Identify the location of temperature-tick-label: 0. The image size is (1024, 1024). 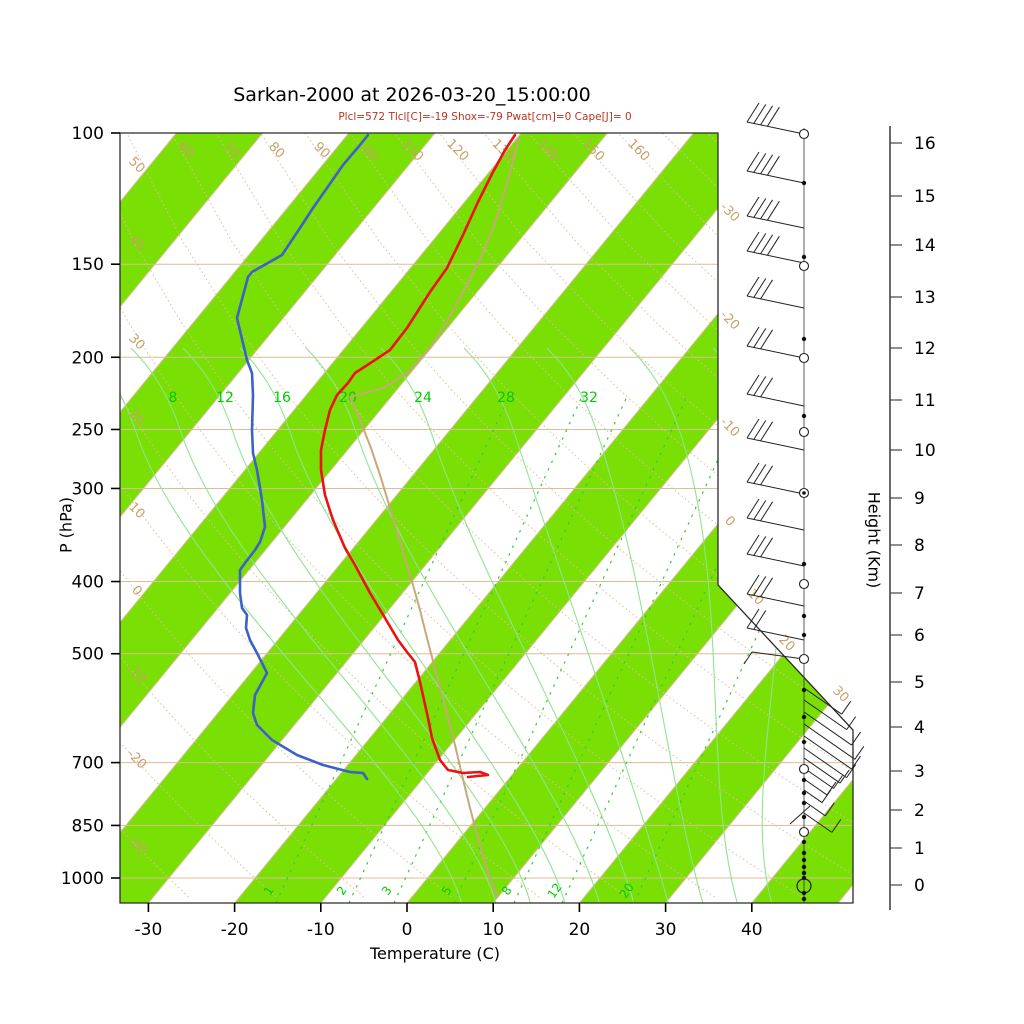
(407, 930).